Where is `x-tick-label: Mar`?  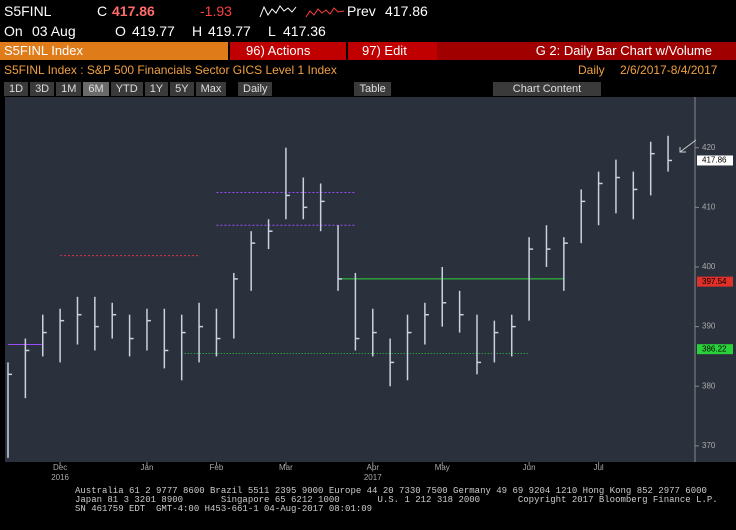 x-tick-label: Mar is located at coordinates (286, 467).